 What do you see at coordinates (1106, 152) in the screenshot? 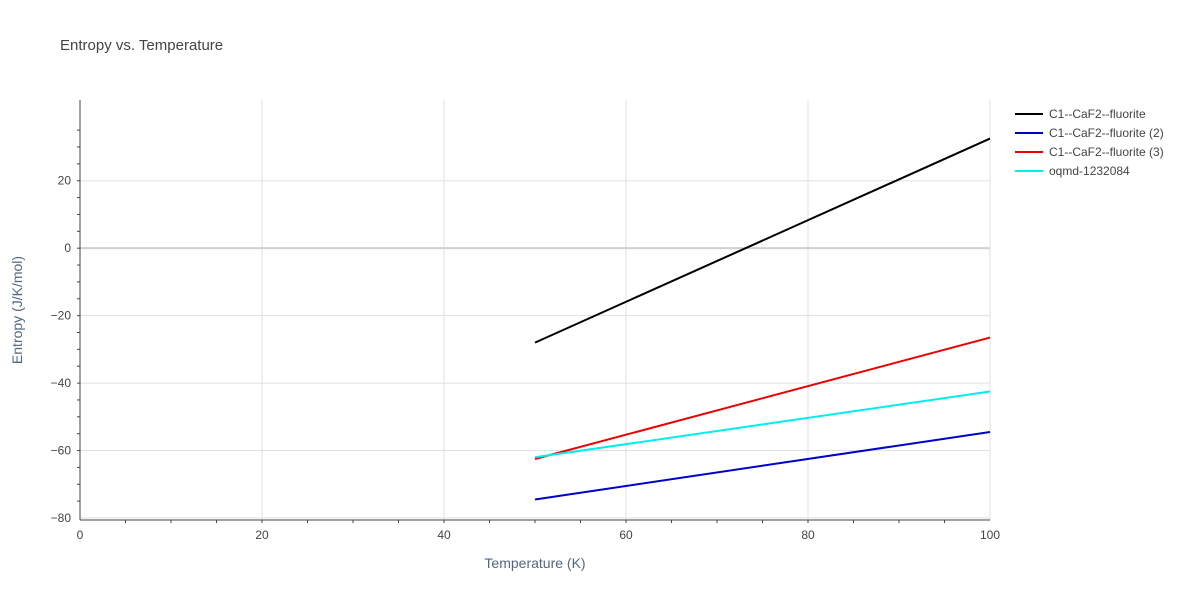
I see `legend-label: C1--CaF2--fluorite (3)` at bounding box center [1106, 152].